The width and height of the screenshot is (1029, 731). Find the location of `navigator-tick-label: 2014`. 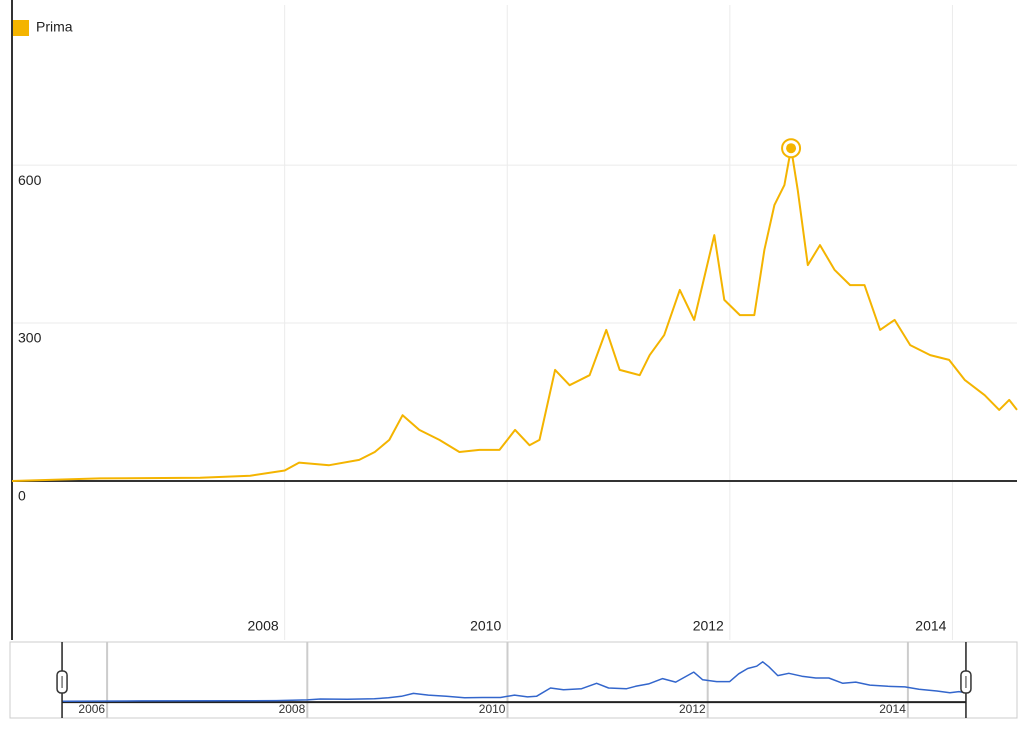

navigator-tick-label: 2014 is located at coordinates (892, 709).